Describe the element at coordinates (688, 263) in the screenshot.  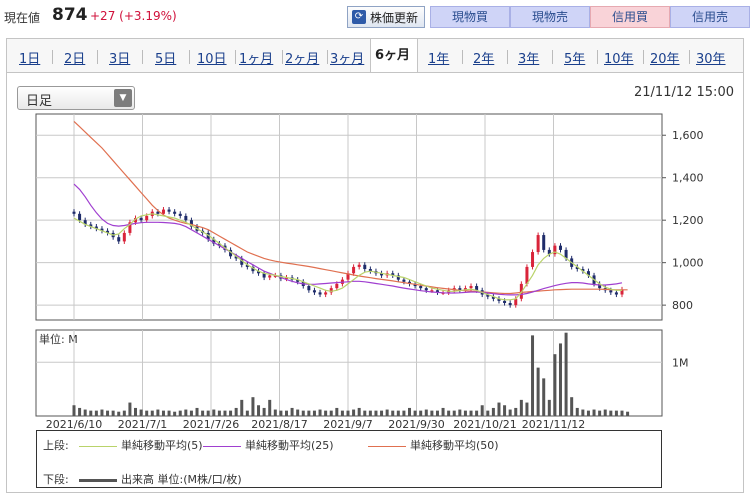
I see `price-tick-label: 1,000` at that location.